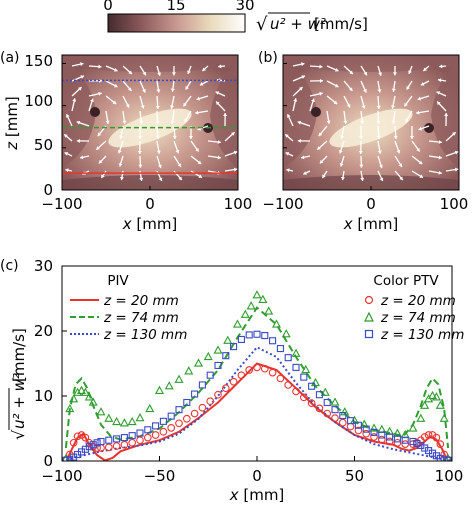  I want to click on panel-c-xtick-50: 50, so click(354, 476).